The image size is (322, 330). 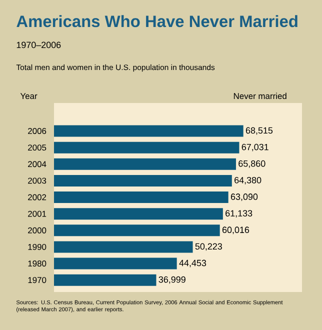 I want to click on data-label: 44,453, so click(x=192, y=264).